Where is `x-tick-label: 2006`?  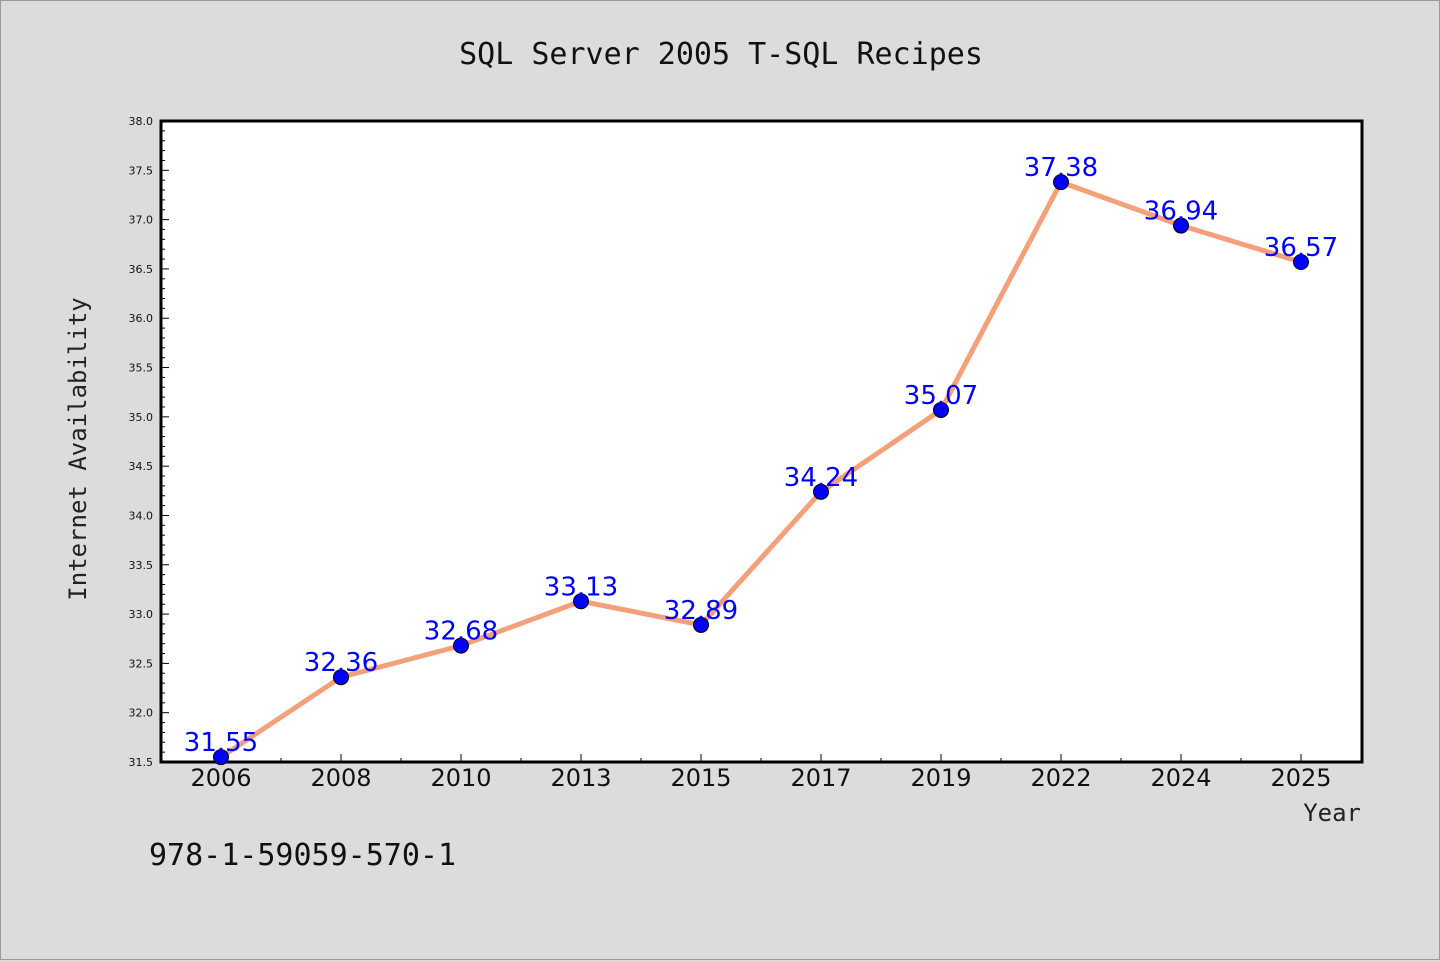
x-tick-label: 2006 is located at coordinates (220, 778).